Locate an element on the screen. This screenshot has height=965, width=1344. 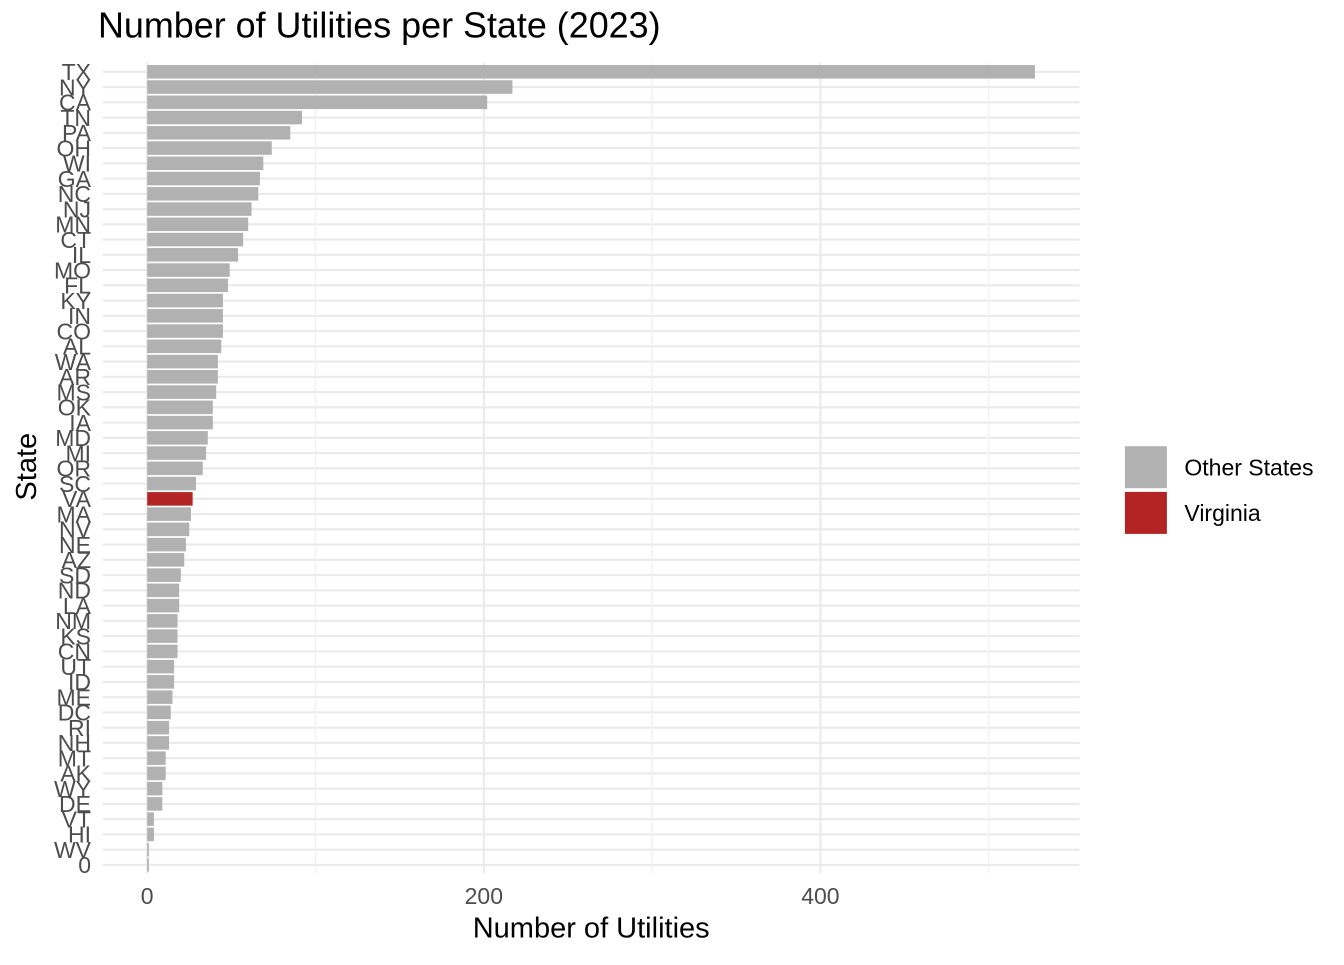
svg-text: LA is located at coordinates (77, 606).